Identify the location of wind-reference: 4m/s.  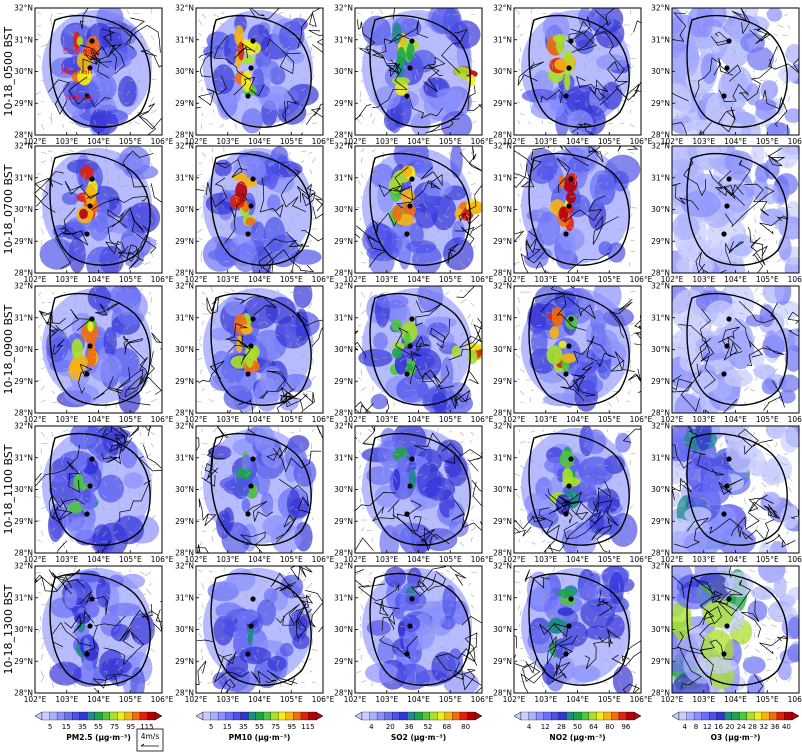
(150, 740).